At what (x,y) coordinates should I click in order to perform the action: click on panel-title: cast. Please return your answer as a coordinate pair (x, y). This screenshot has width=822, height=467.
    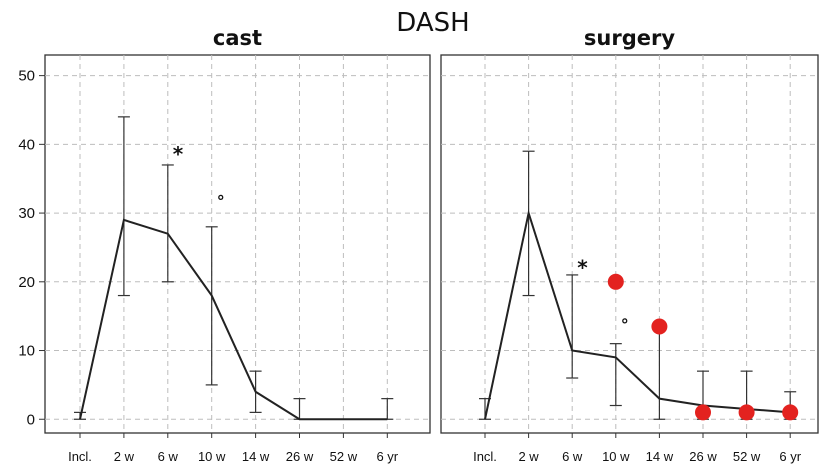
    Looking at the image, I should click on (237, 38).